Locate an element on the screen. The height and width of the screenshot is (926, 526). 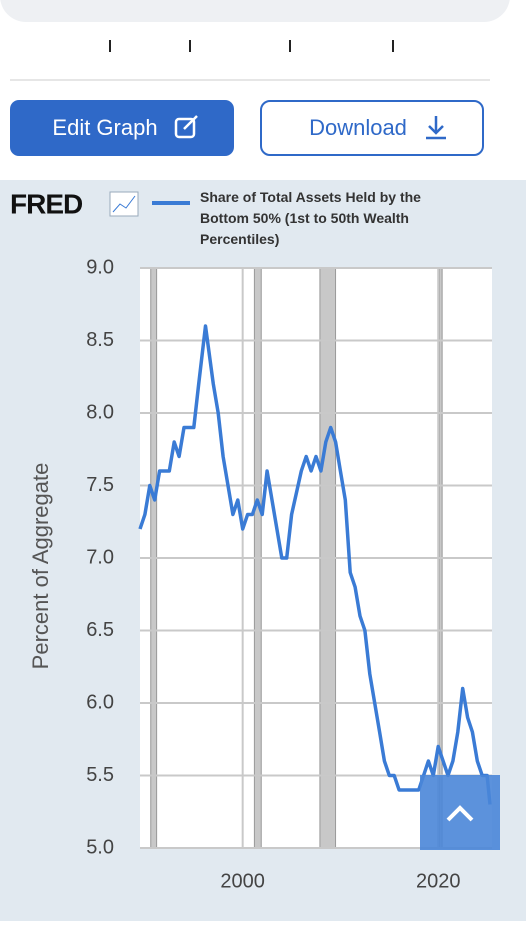
download-icon is located at coordinates (436, 128).